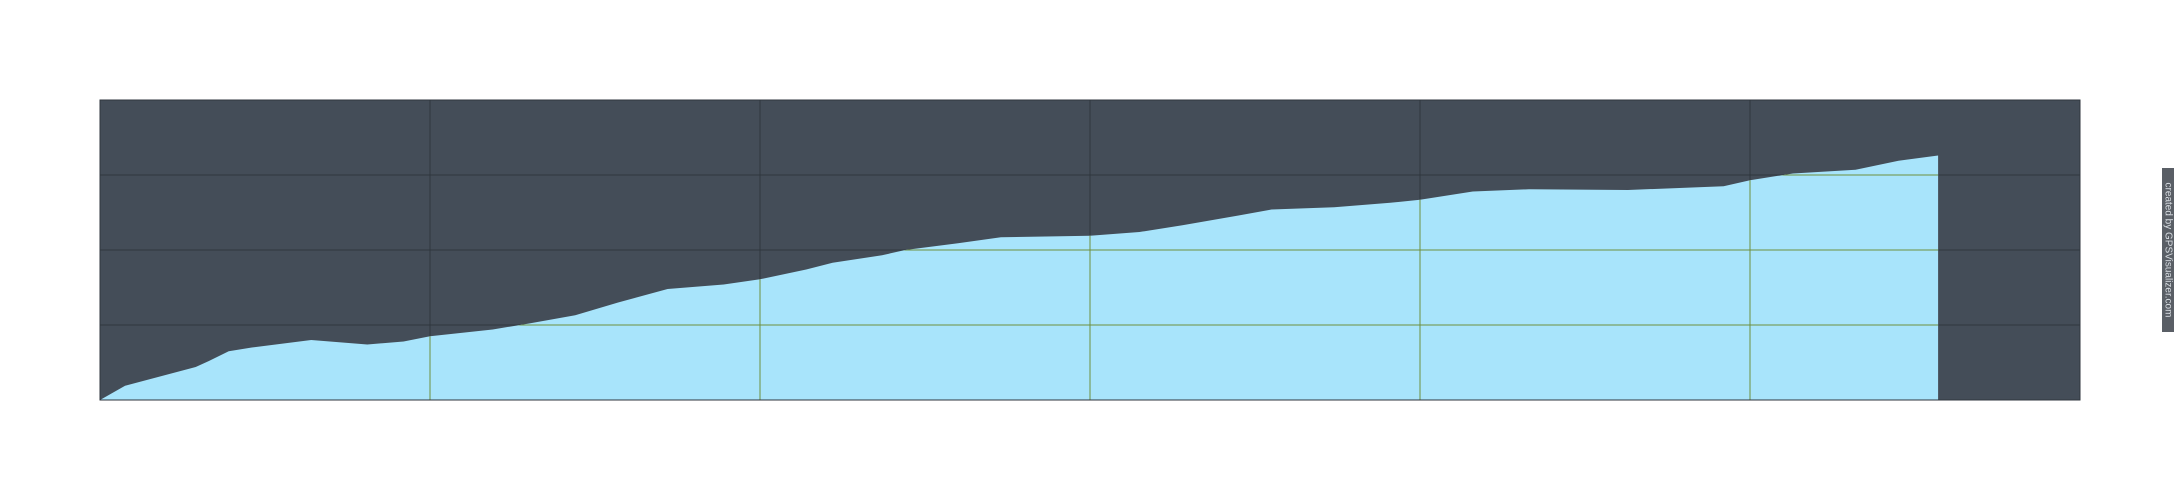 Image resolution: width=2180 pixels, height=500 pixels. I want to click on watermark: created by GPSVisualizer.com, so click(2167, 250).